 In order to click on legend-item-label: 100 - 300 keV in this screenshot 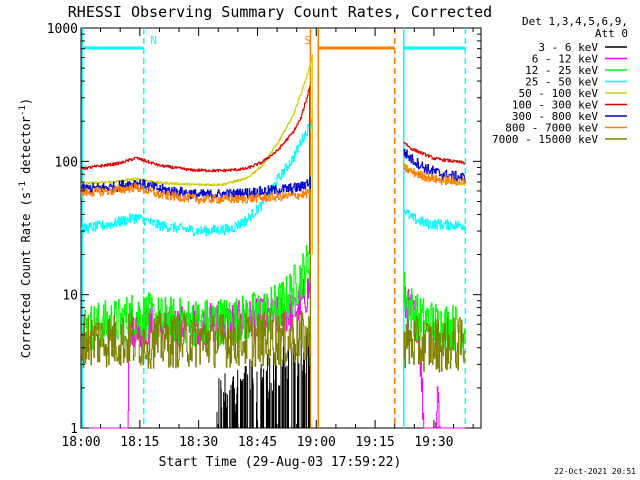, I will do `click(555, 105)`.